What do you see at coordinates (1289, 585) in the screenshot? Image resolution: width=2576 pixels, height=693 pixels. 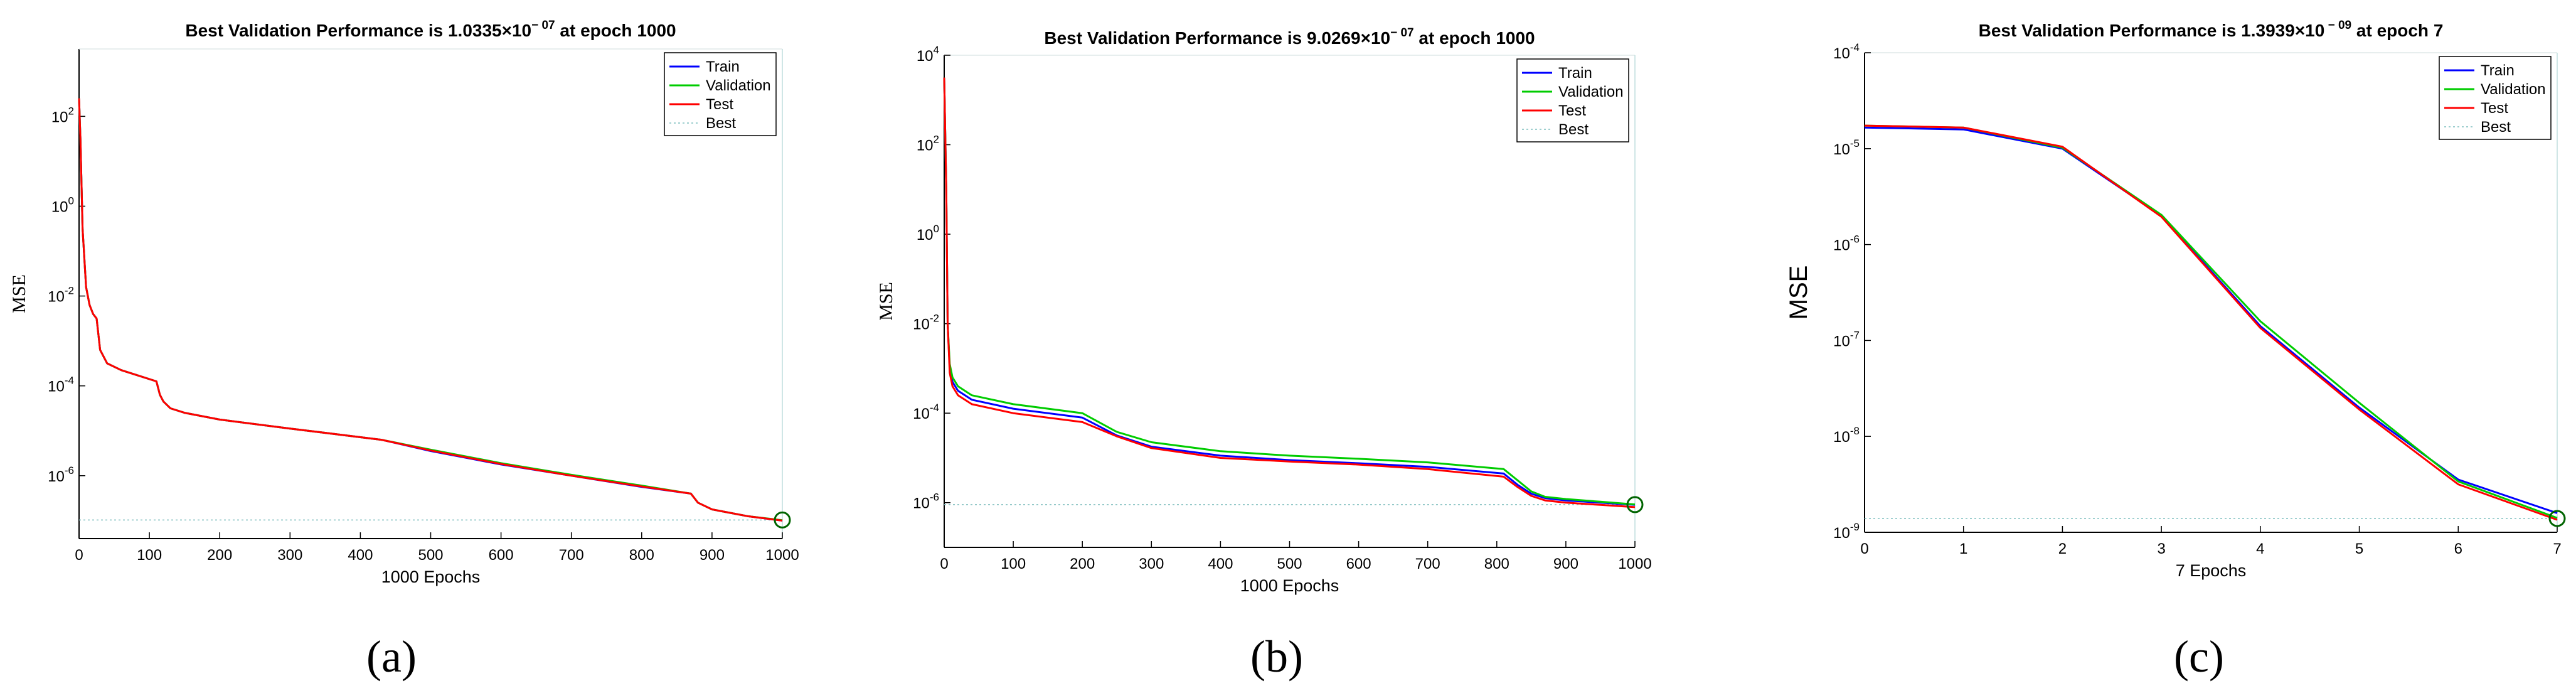 I see `chart-b-xlabel: 1000 Epochs` at bounding box center [1289, 585].